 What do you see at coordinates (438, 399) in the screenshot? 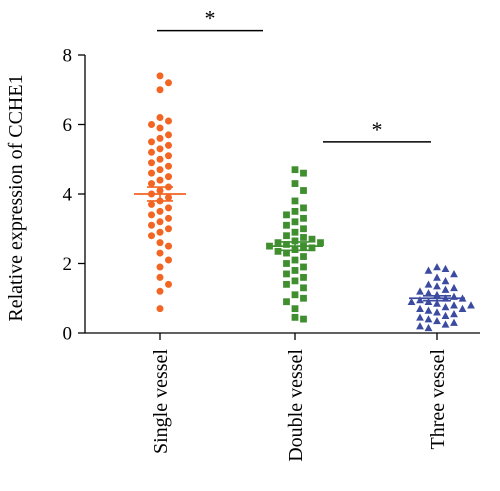
I see `x-category-label: Three vessel` at bounding box center [438, 399].